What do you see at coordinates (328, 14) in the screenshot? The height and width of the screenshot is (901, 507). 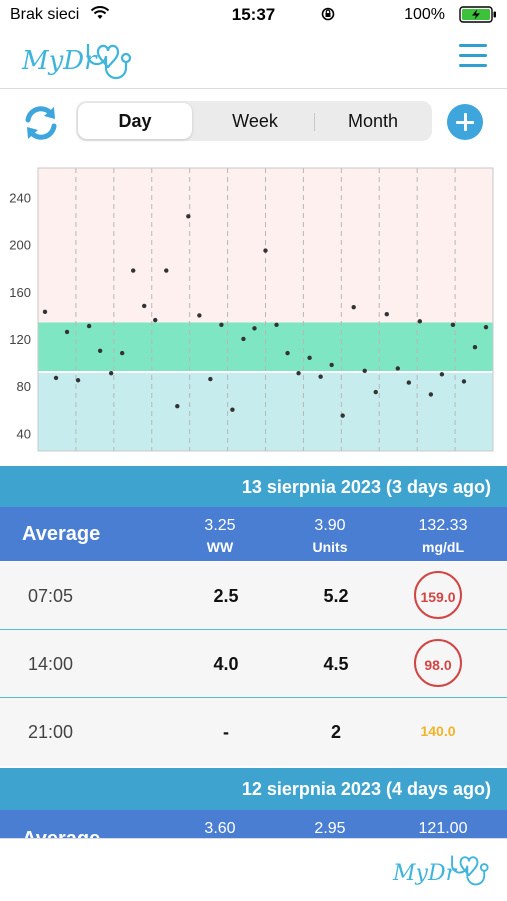 I see `orientation-lock-icon` at bounding box center [328, 14].